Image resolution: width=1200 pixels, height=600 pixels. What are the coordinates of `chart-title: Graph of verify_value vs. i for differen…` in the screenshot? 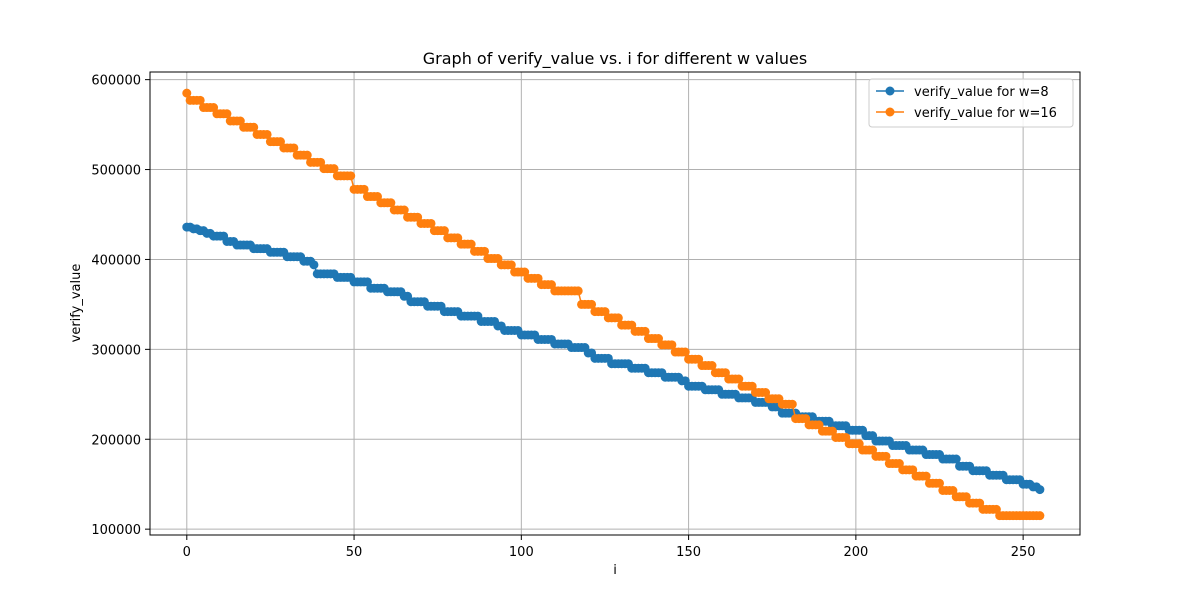 It's located at (615, 59).